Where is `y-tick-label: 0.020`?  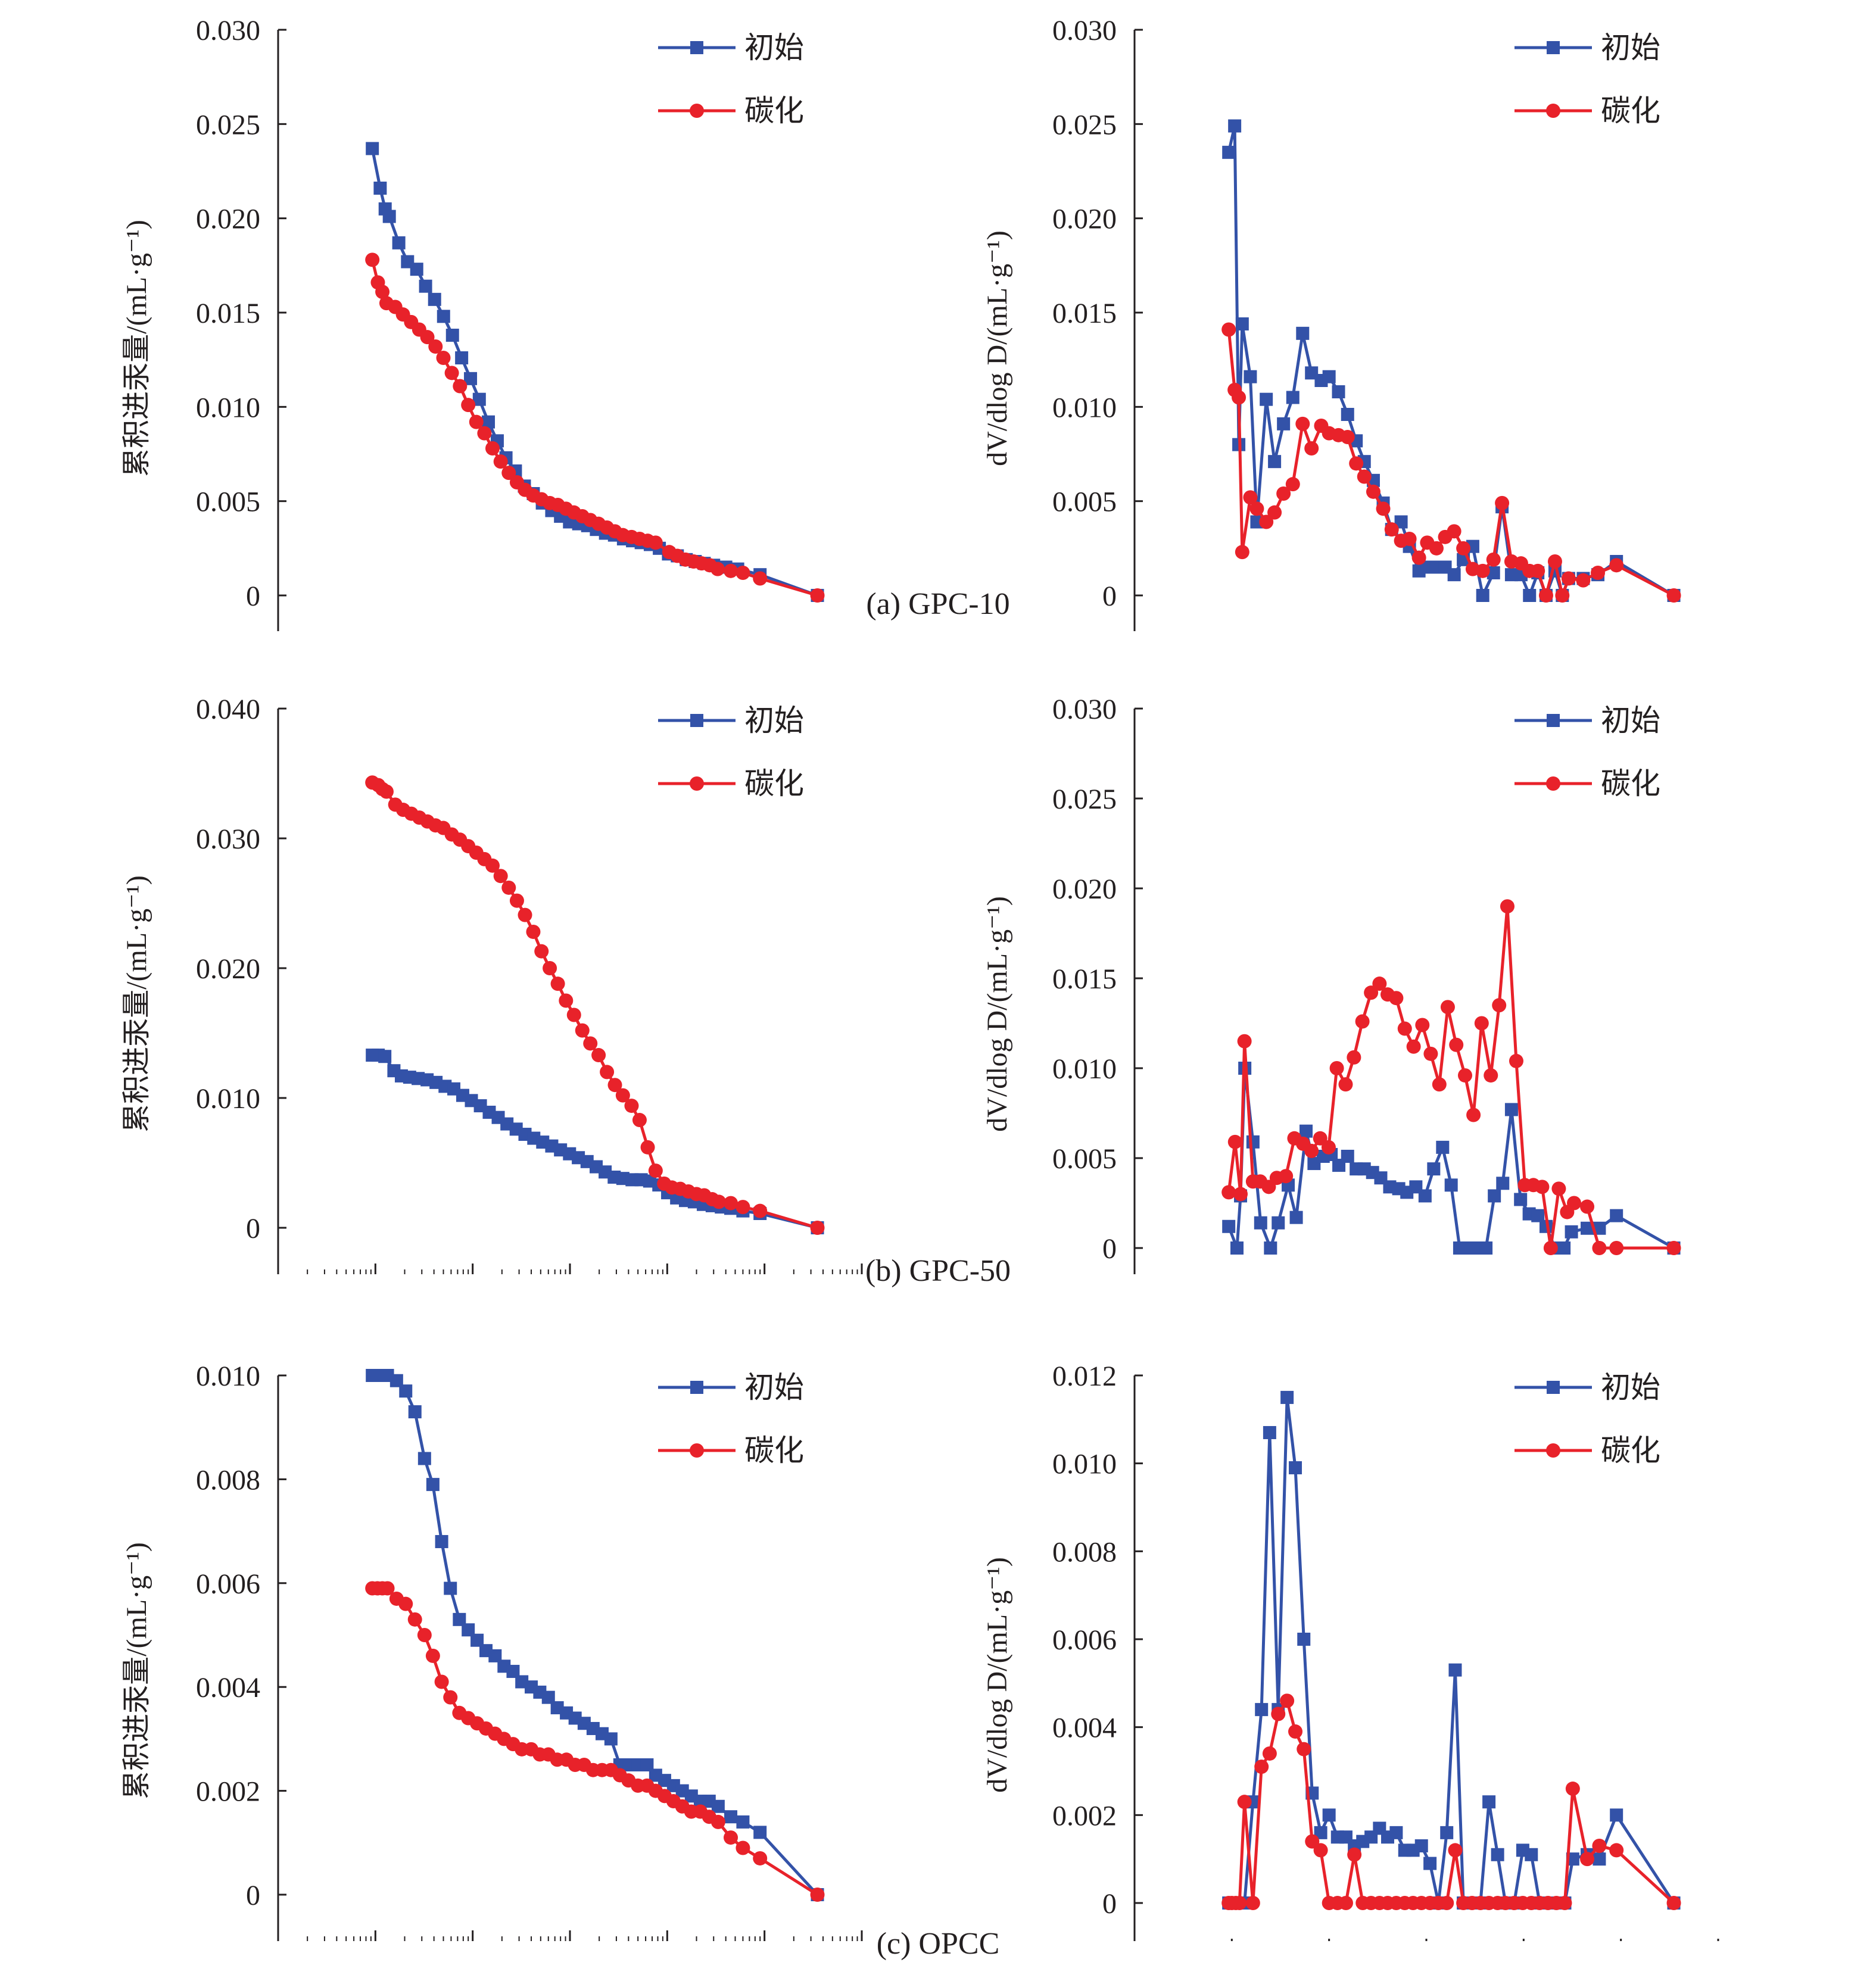 y-tick-label: 0.020 is located at coordinates (228, 969).